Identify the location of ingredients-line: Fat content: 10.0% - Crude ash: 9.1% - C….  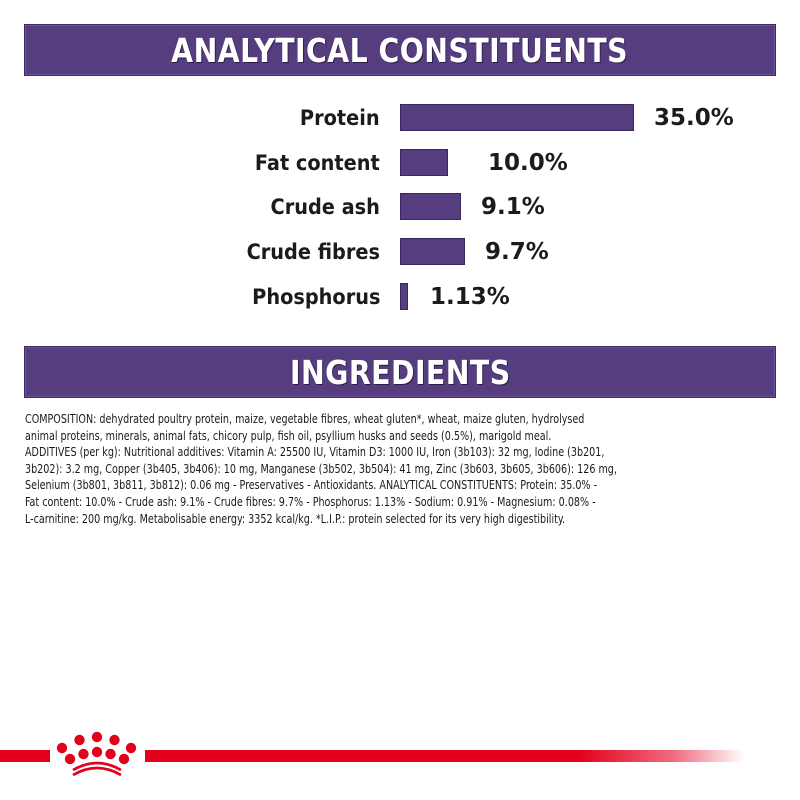
(310, 501).